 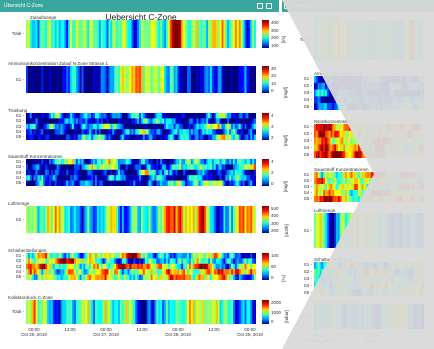 I want to click on right-panel-settings-icon, so click(x=287, y=6).